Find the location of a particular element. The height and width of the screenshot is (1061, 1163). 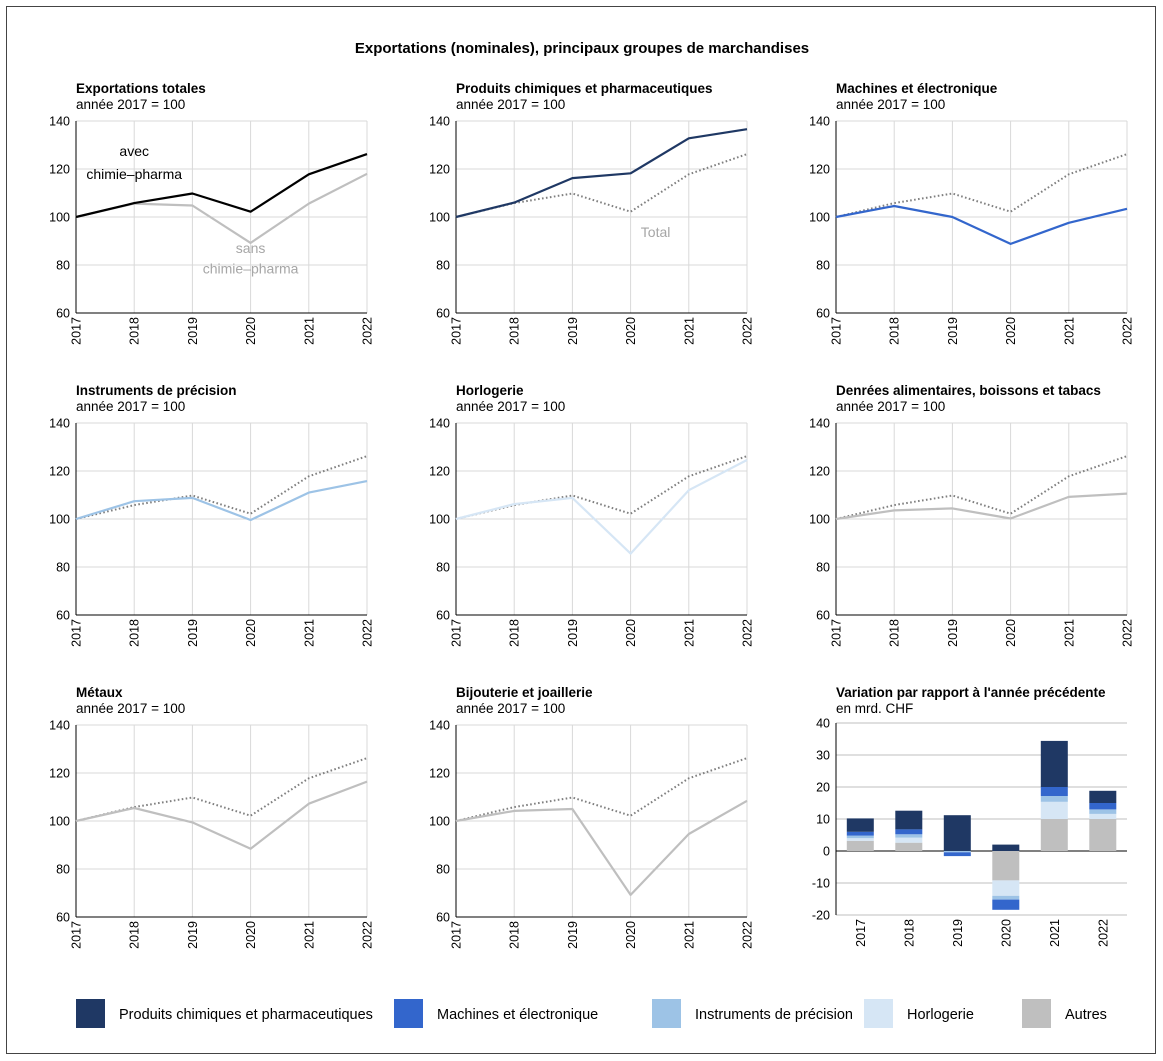

legend-label: Machines et électronique is located at coordinates (517, 1015).